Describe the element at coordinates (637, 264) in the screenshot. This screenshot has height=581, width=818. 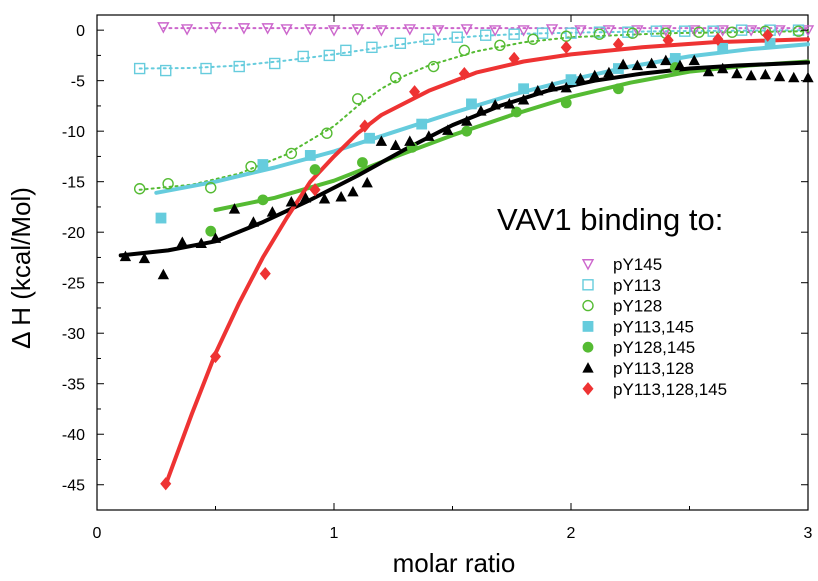
I see `legend-label-py145: pY145` at that location.